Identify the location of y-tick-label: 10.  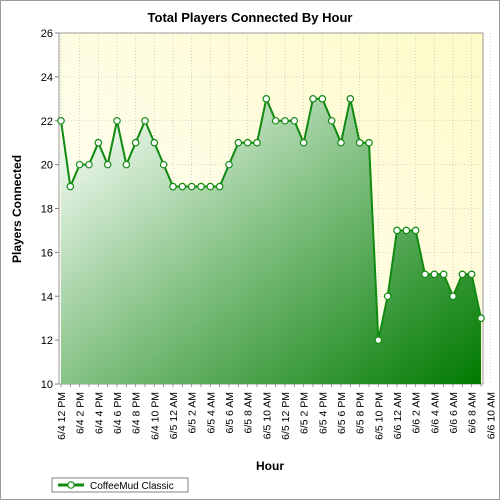
(47, 385).